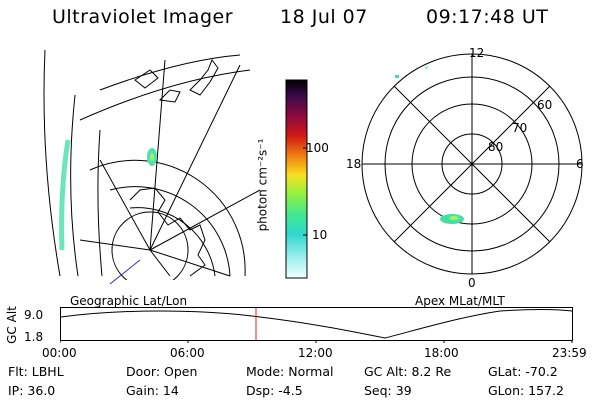 Image resolution: width=600 pixels, height=400 pixels. What do you see at coordinates (187, 353) in the screenshot?
I see `time-tick-0600: 06:00` at bounding box center [187, 353].